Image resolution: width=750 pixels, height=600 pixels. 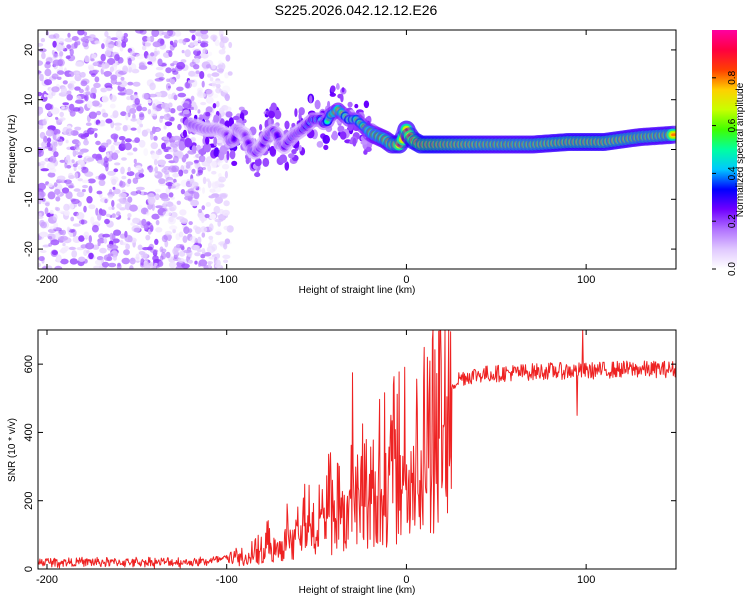 What do you see at coordinates (29, 149) in the screenshot?
I see `spectrogram-ytick-label: 0` at bounding box center [29, 149].